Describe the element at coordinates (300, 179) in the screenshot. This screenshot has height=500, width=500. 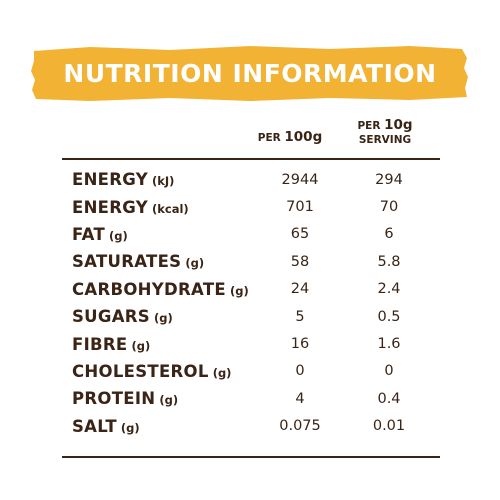
I see `per-100g-value: 2944` at that location.